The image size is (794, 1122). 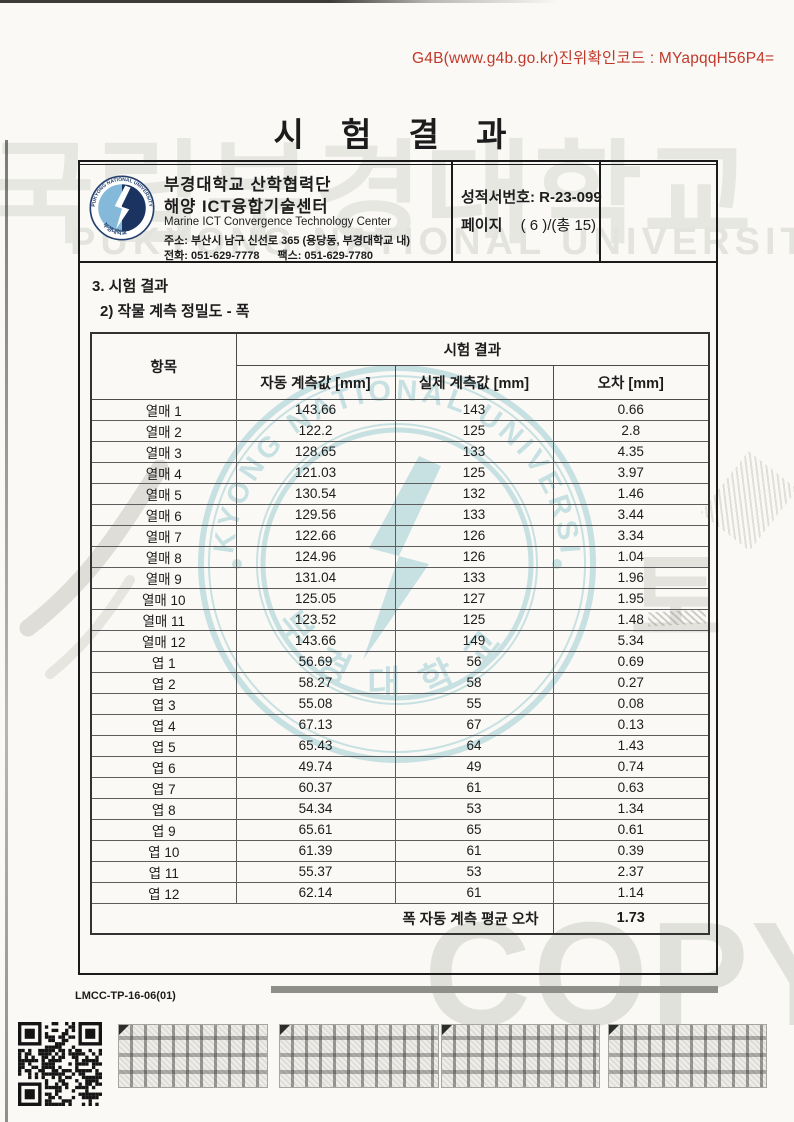 I want to click on row-auto-value: 62.14, so click(x=315, y=892).